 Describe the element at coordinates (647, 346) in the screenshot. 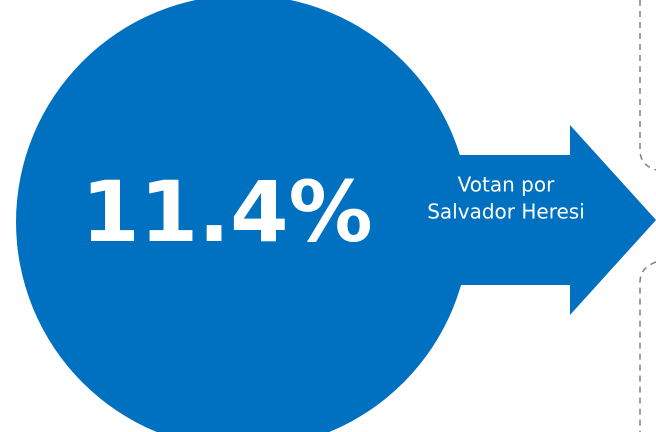

I see `dashed-bracket-bottom` at that location.